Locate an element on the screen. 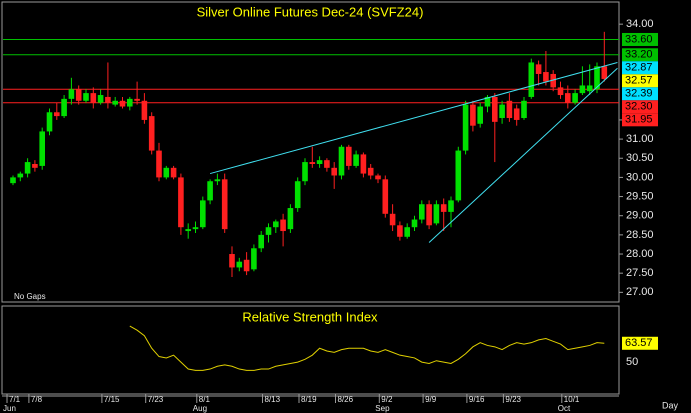 The image size is (691, 413). y-tick-label: 31.00 is located at coordinates (640, 139).